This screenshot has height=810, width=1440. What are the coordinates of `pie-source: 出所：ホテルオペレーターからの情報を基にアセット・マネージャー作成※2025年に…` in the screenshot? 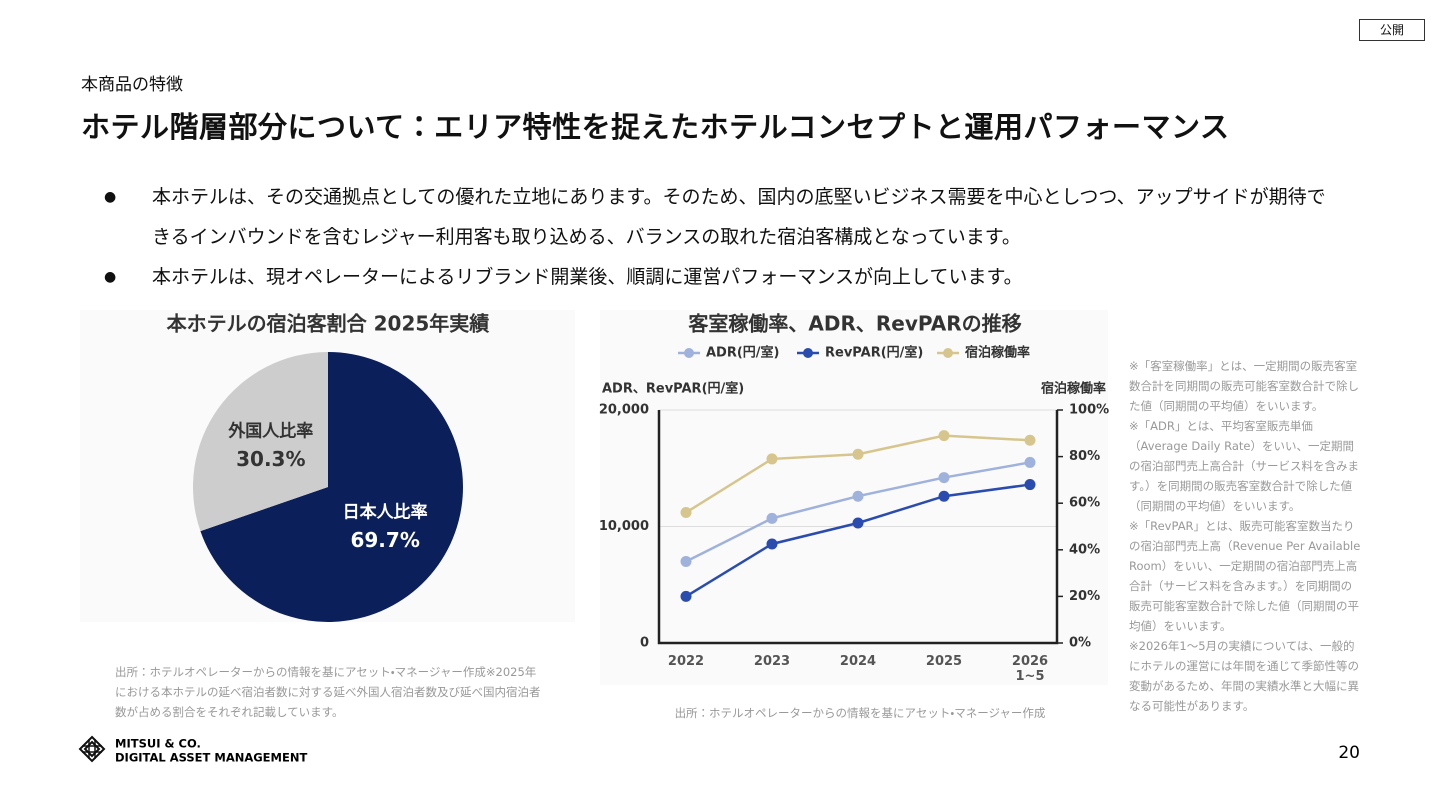 It's located at (328, 692).